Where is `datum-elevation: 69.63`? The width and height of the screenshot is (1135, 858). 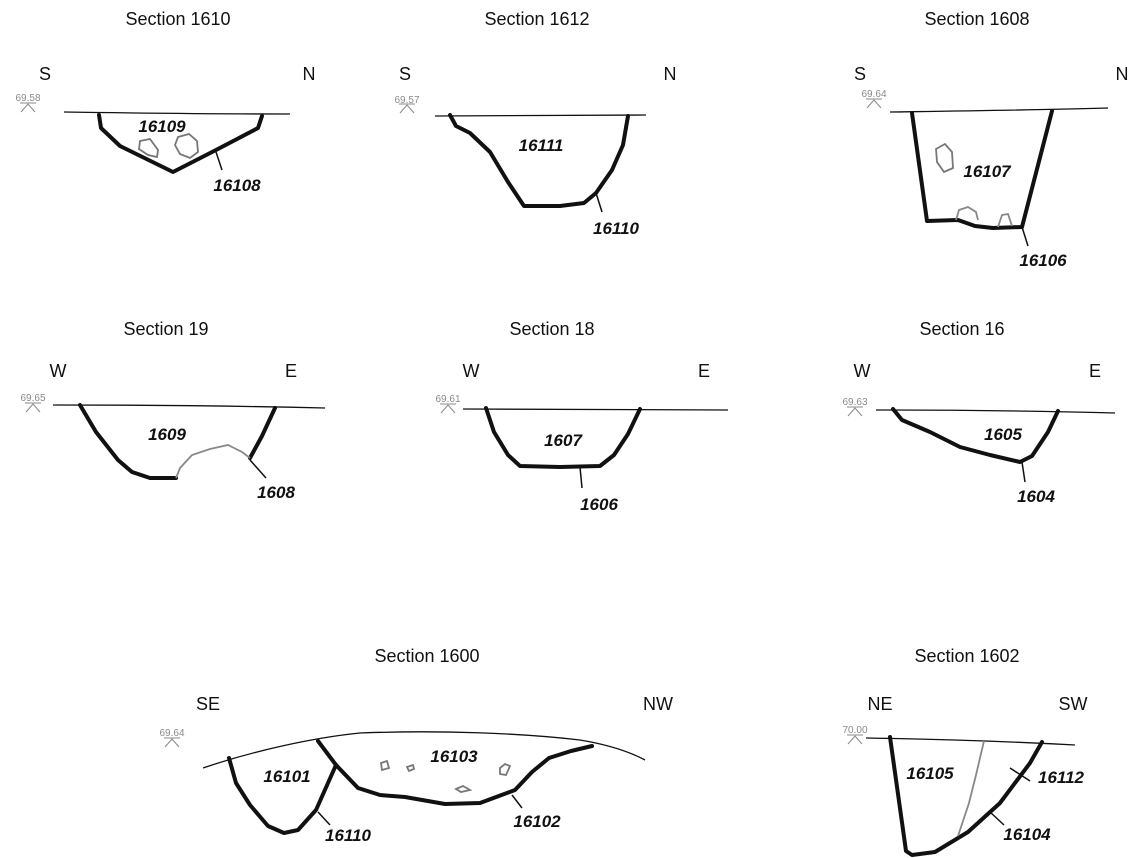
datum-elevation: 69.63 is located at coordinates (854, 402).